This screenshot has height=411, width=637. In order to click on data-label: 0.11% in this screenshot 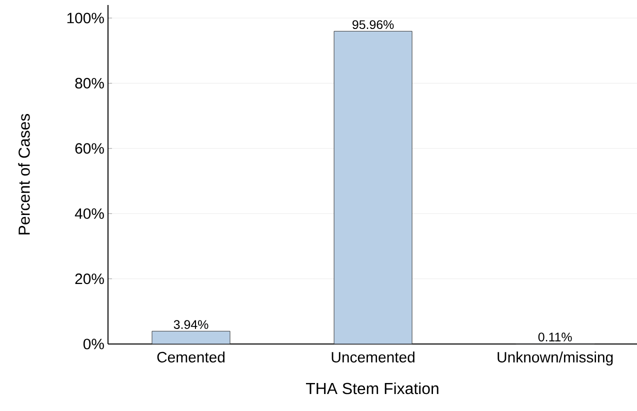, I will do `click(555, 337)`.